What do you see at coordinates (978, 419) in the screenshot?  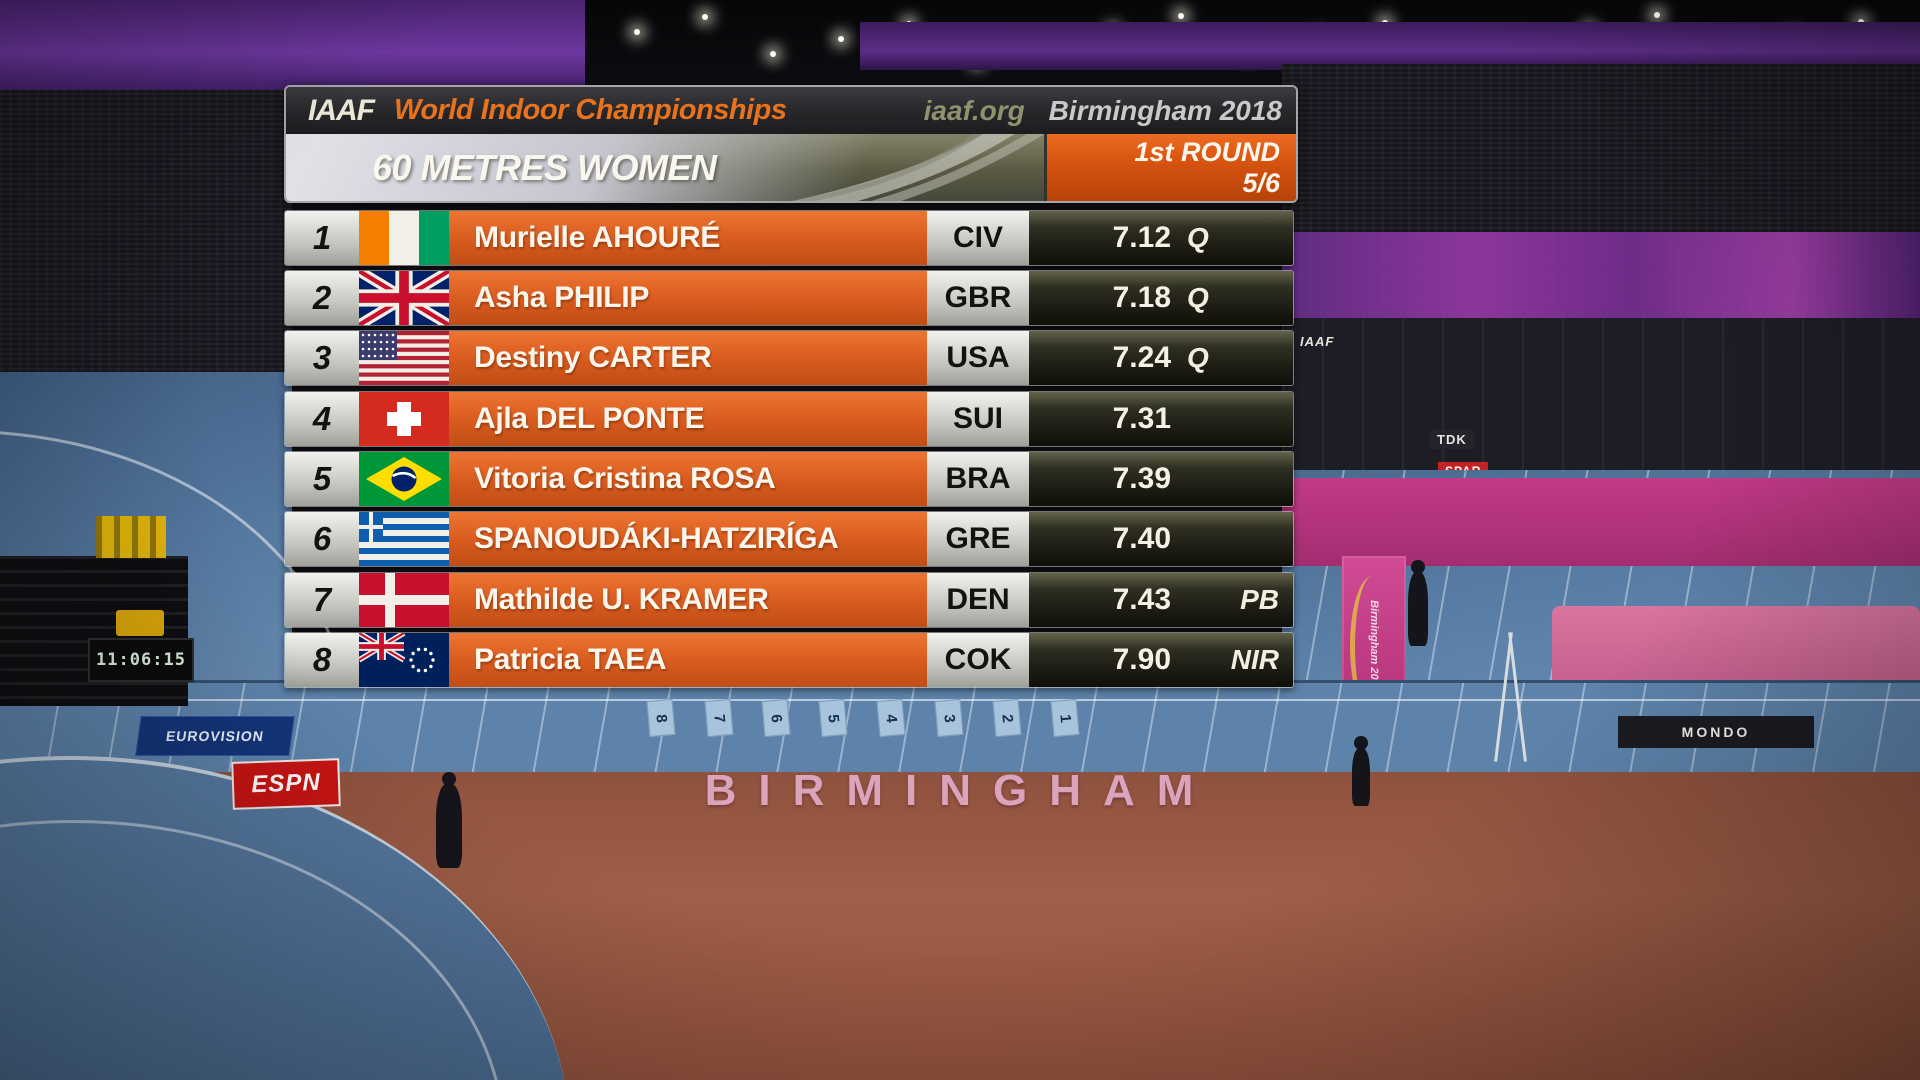 I see `nation-code: SUI` at bounding box center [978, 419].